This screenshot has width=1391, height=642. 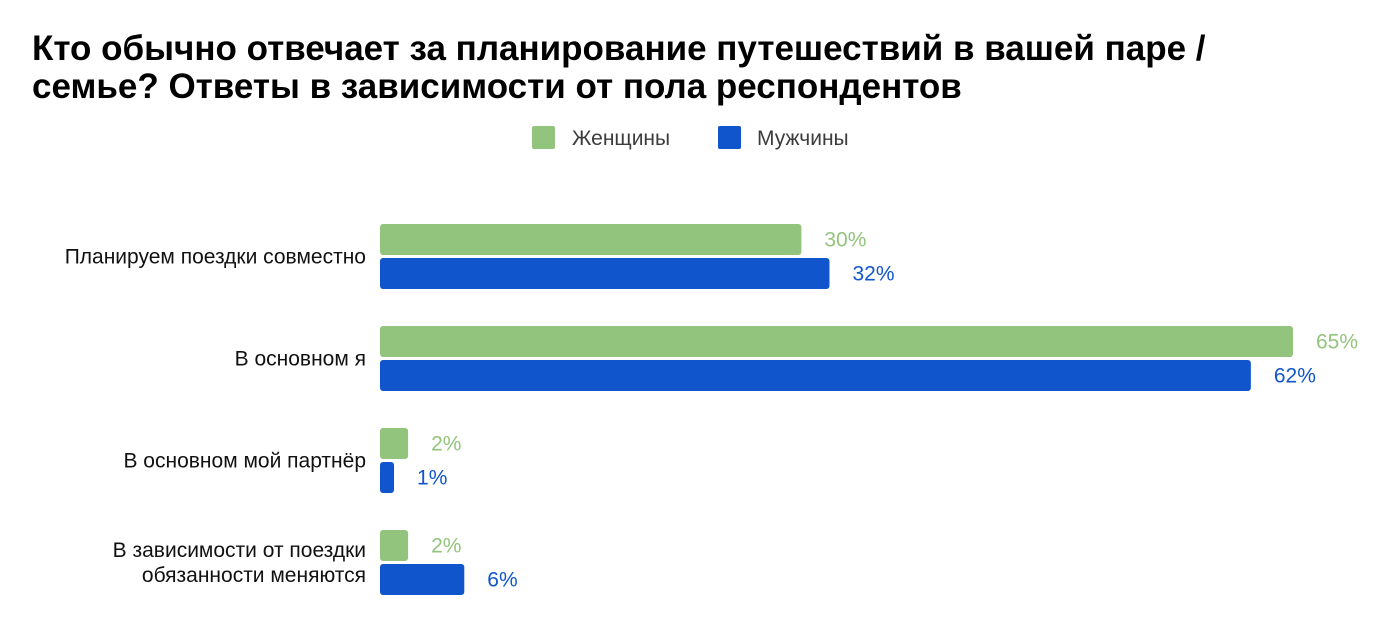 What do you see at coordinates (690, 138) in the screenshot?
I see `legend: Женщины Мужчины` at bounding box center [690, 138].